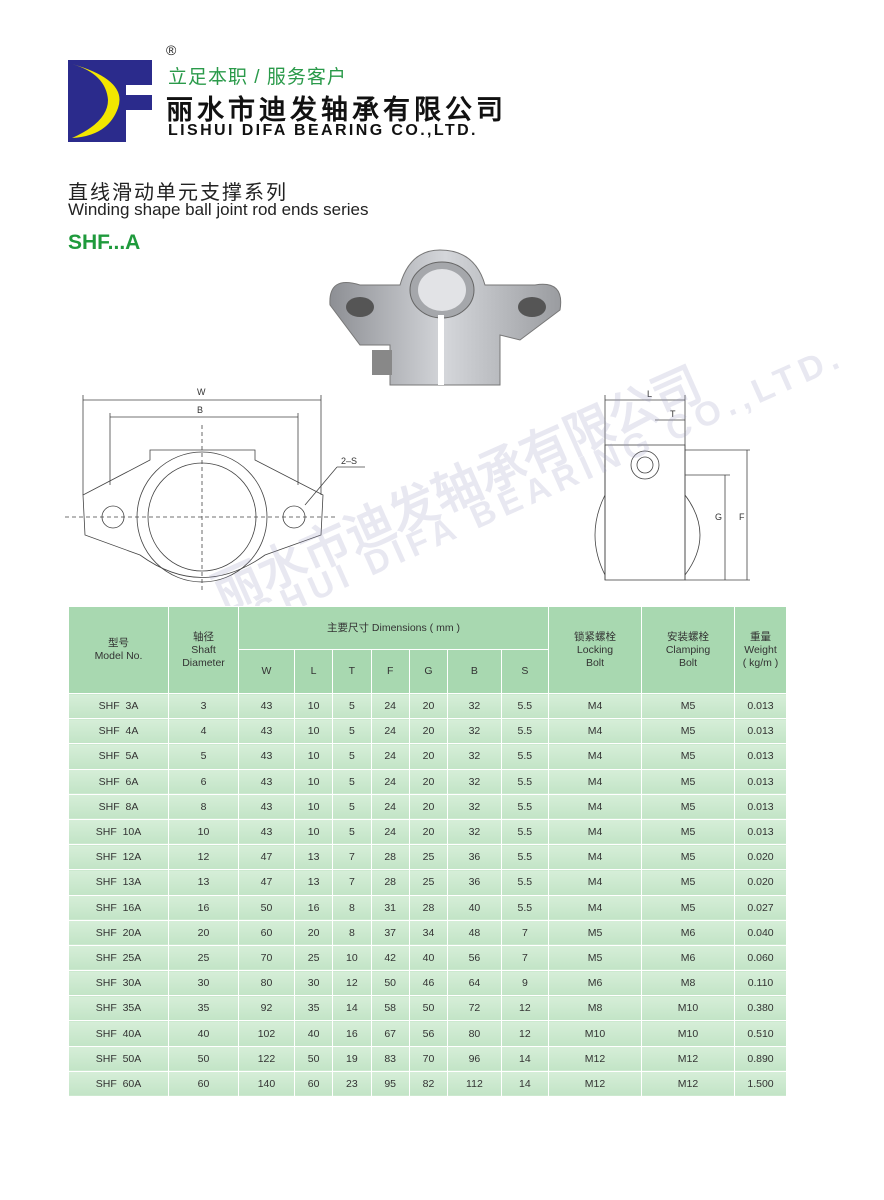 The image size is (884, 1200). I want to click on table-cell: 6, so click(203, 781).